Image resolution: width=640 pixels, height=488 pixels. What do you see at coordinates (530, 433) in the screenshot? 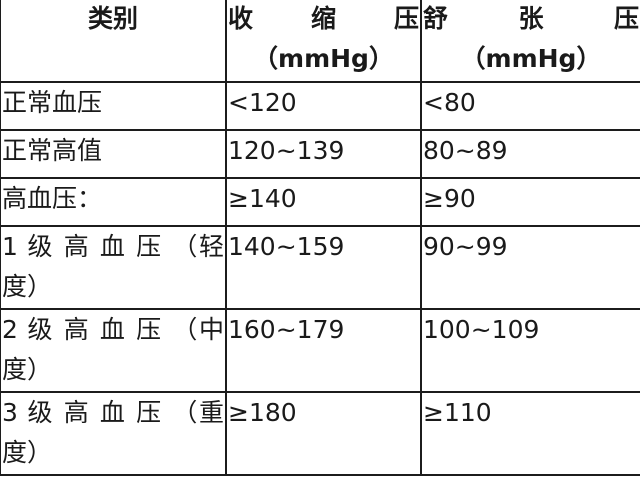
I see `diastolic-cell: ≥110` at bounding box center [530, 433].